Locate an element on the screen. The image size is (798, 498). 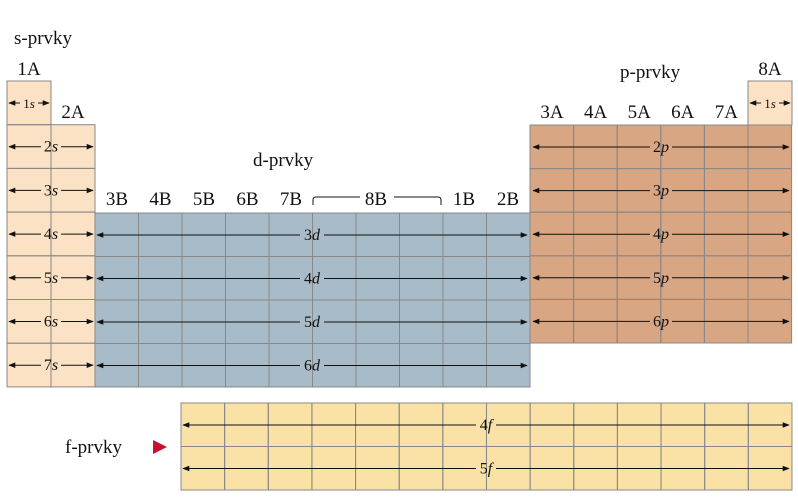
orbital-1s-he-label: 1s is located at coordinates (770, 103).